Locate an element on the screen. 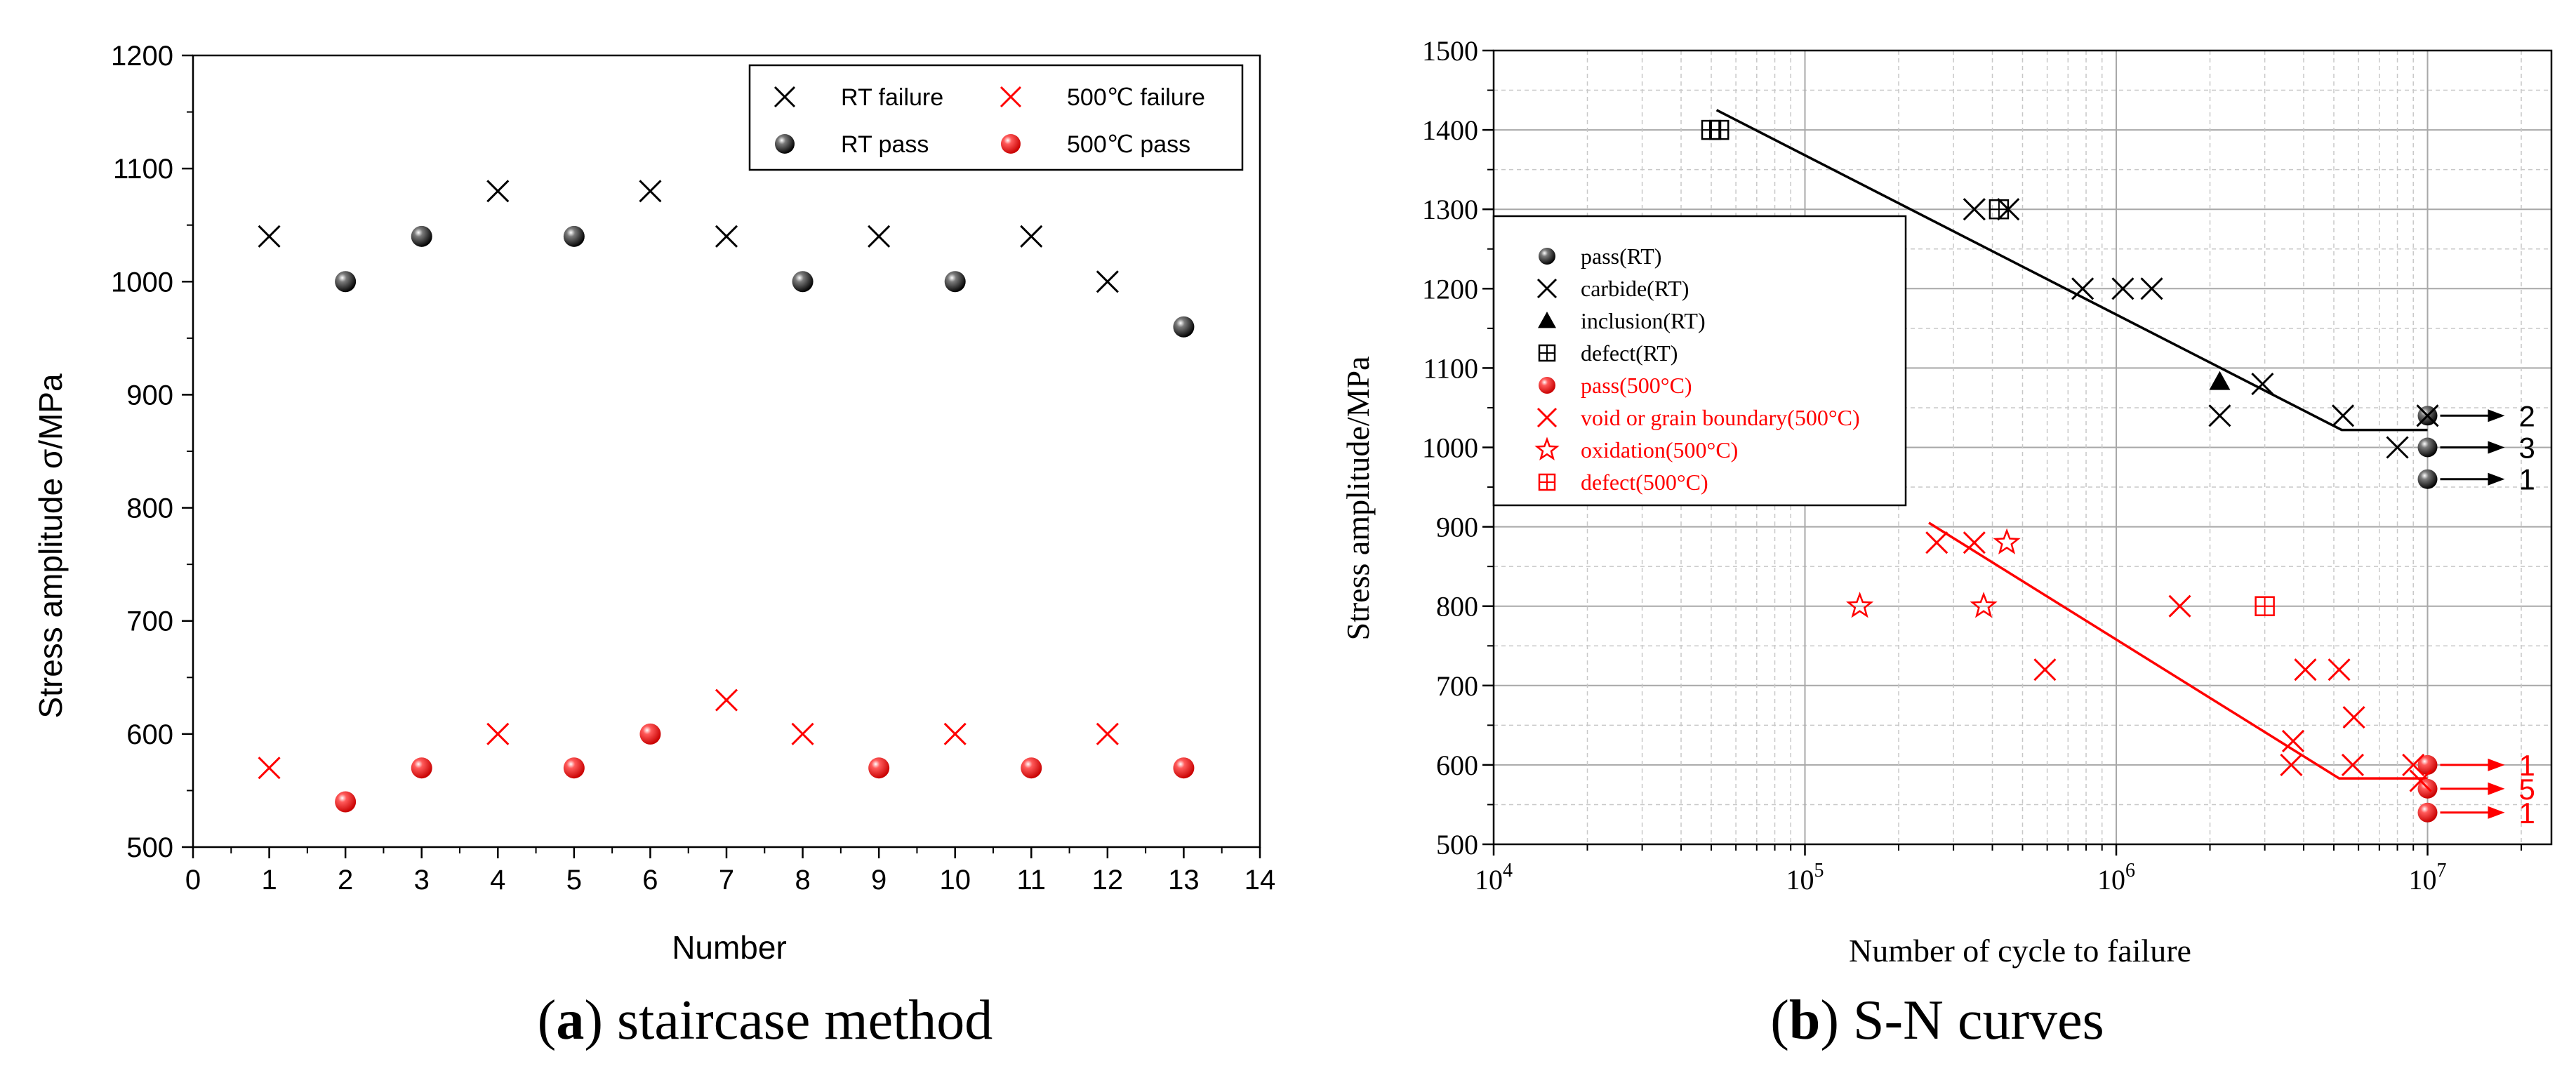  panel-b-xlabel: Number of cycle to failure is located at coordinates (2020, 951).